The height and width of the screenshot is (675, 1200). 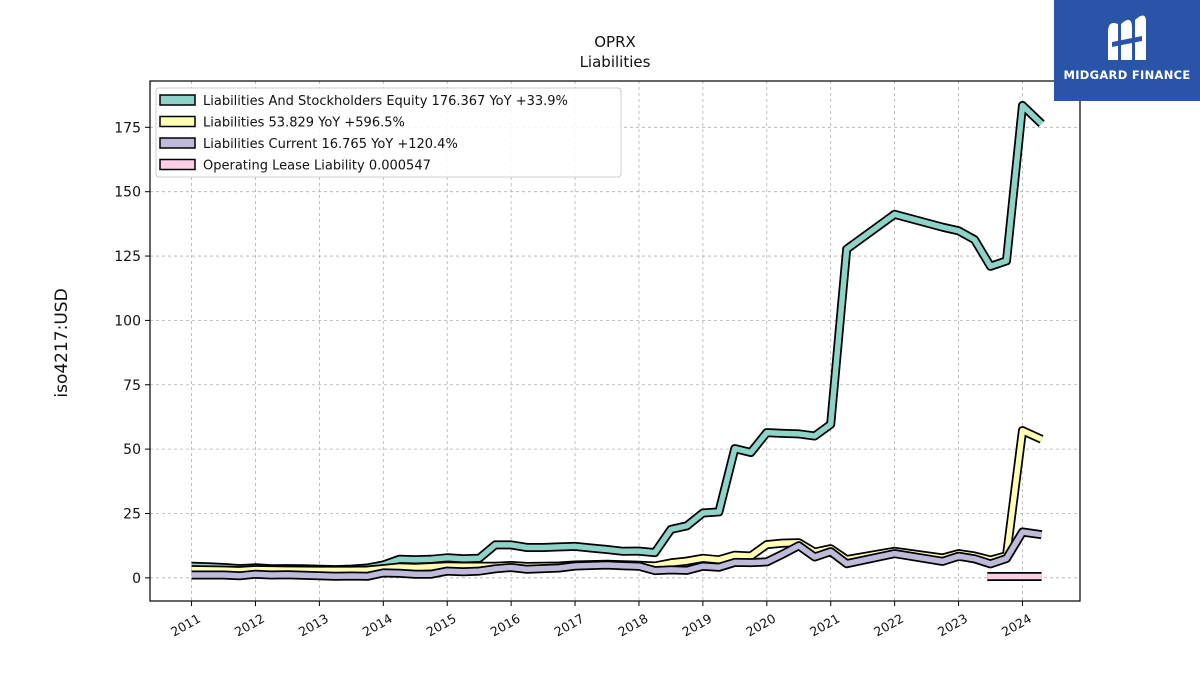 I want to click on x-tick-label: 2014, so click(x=377, y=625).